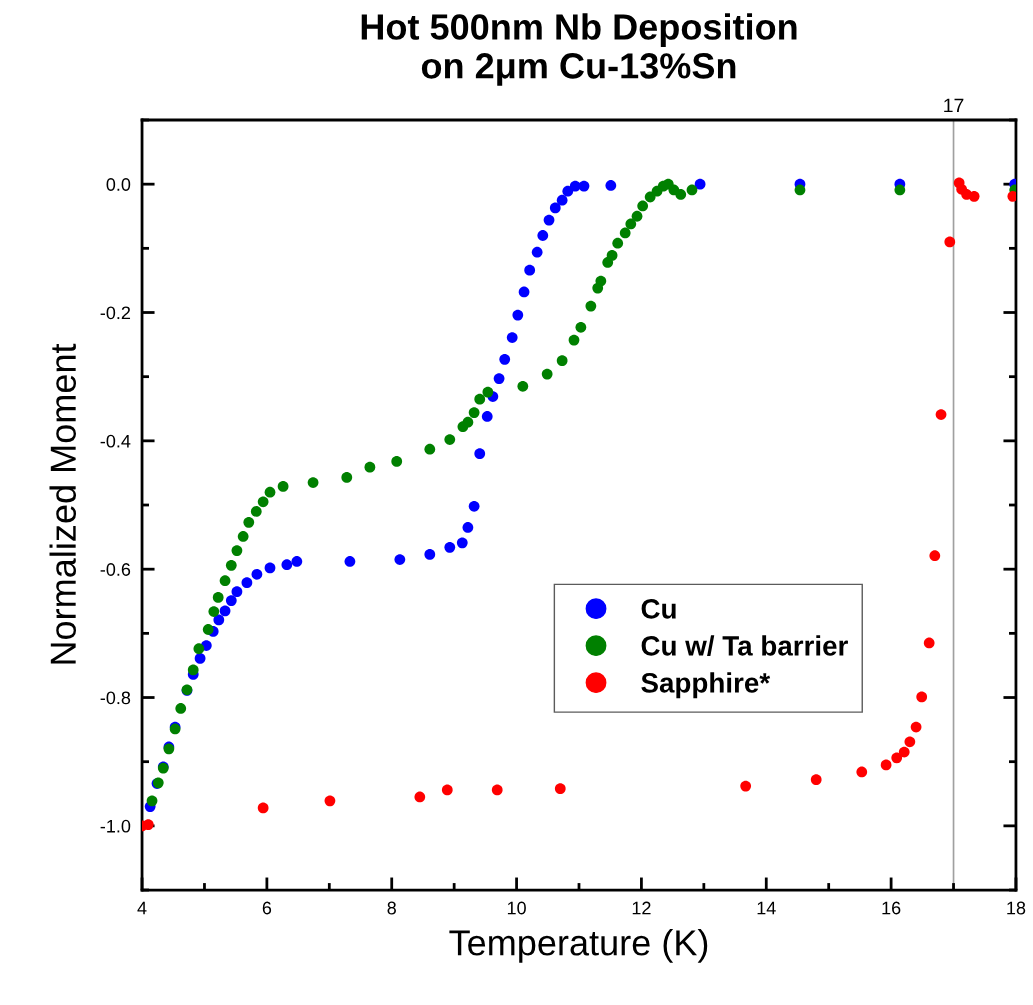  What do you see at coordinates (142, 908) in the screenshot?
I see `x-tick-label: 4` at bounding box center [142, 908].